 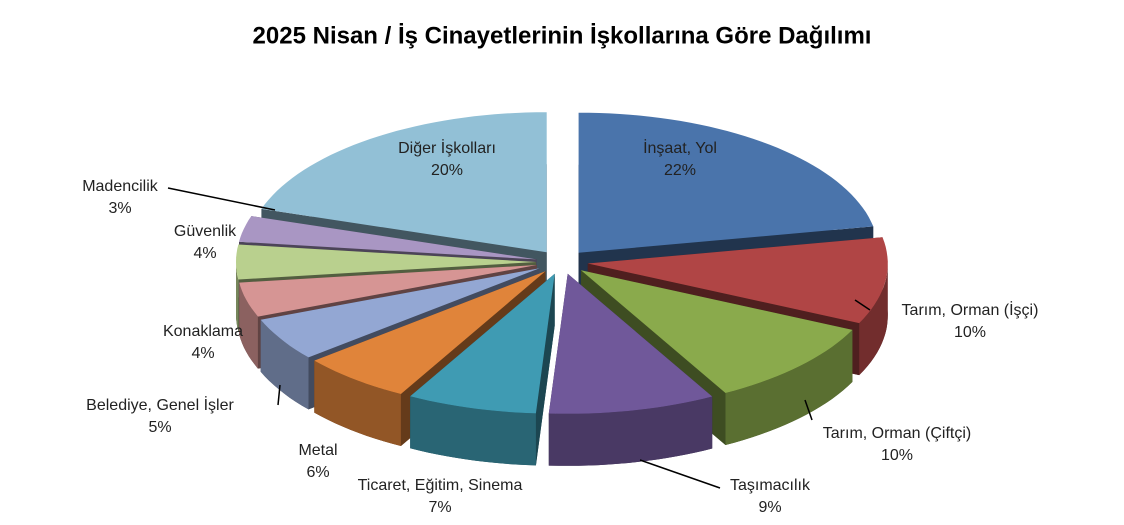 What do you see at coordinates (160, 404) in the screenshot?
I see `category-label: Belediye, Genel İşler` at bounding box center [160, 404].